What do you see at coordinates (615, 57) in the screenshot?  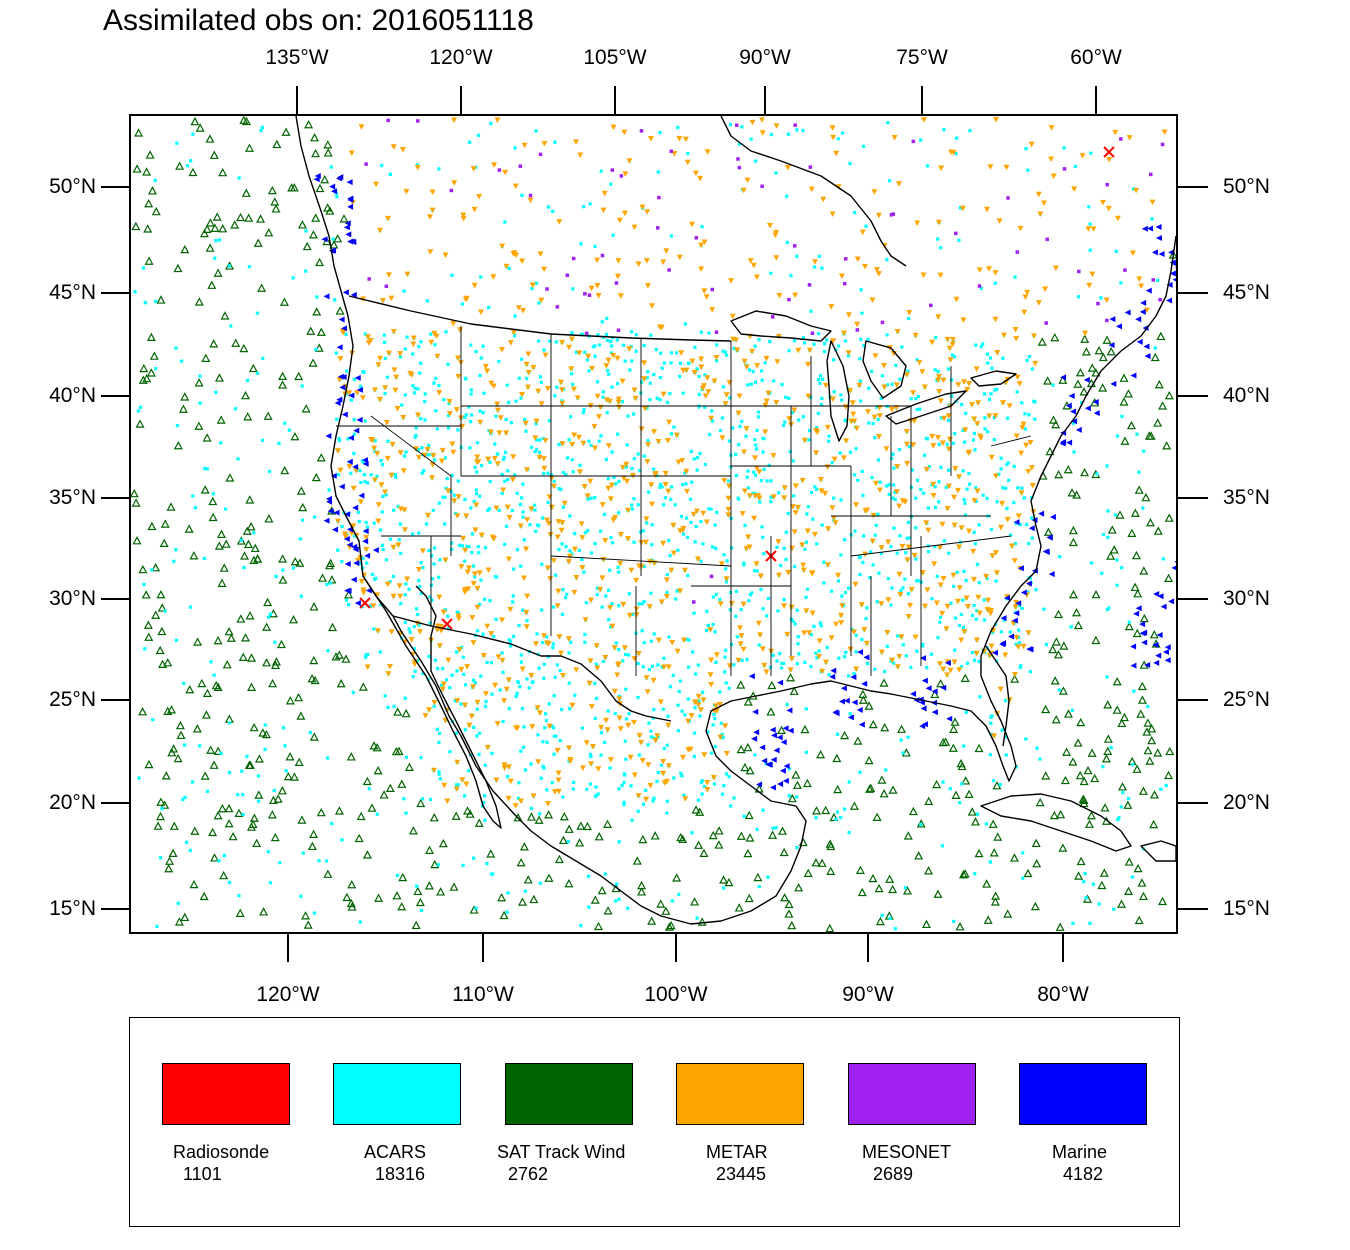 I see `top-lon-label: 105°W` at bounding box center [615, 57].